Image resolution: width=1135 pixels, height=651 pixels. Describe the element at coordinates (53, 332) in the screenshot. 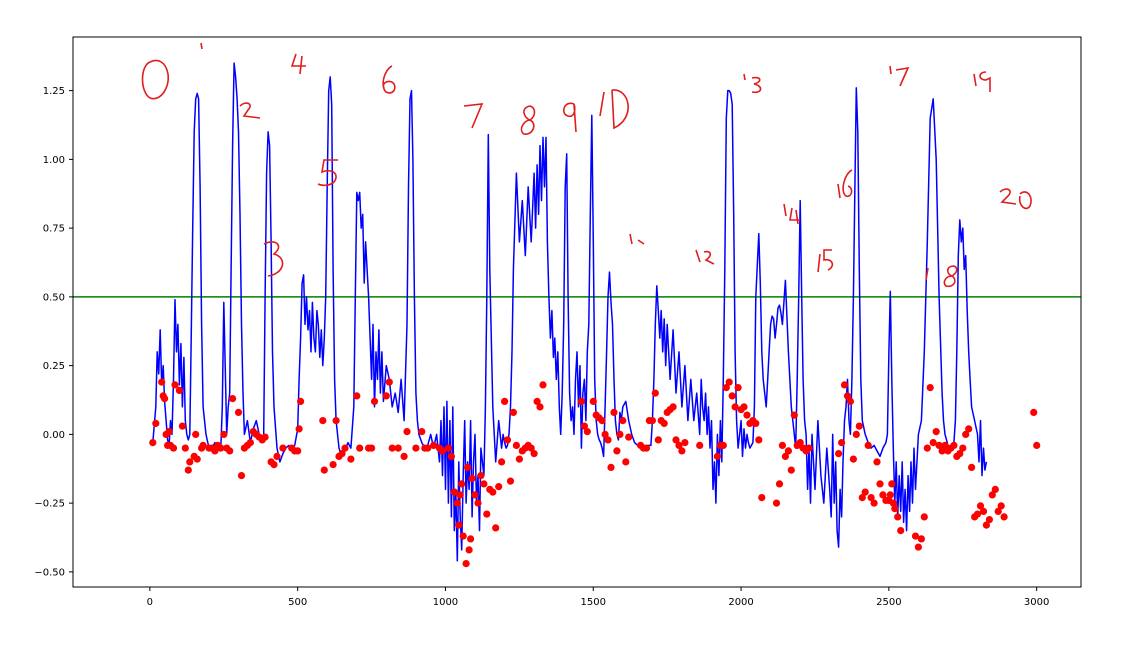

I see `y-axis: −0.50 −0.25 0.00 0.25 0.50 0.75 1.00 1.25` at that location.